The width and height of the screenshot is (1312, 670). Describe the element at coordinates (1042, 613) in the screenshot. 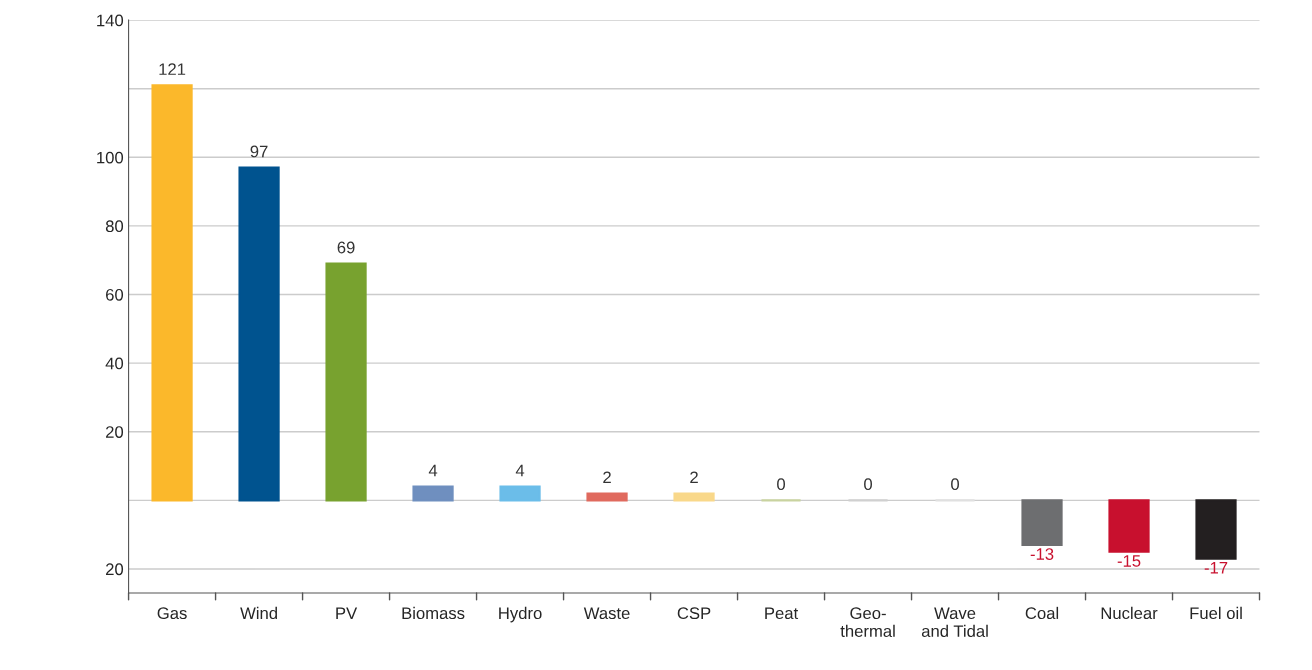

I see `x-tick-label: Coal` at that location.